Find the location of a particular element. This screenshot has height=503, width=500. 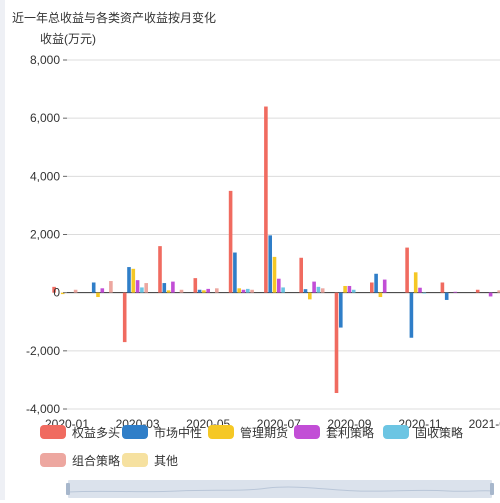

legend-item: 组合策略 is located at coordinates (80, 460).